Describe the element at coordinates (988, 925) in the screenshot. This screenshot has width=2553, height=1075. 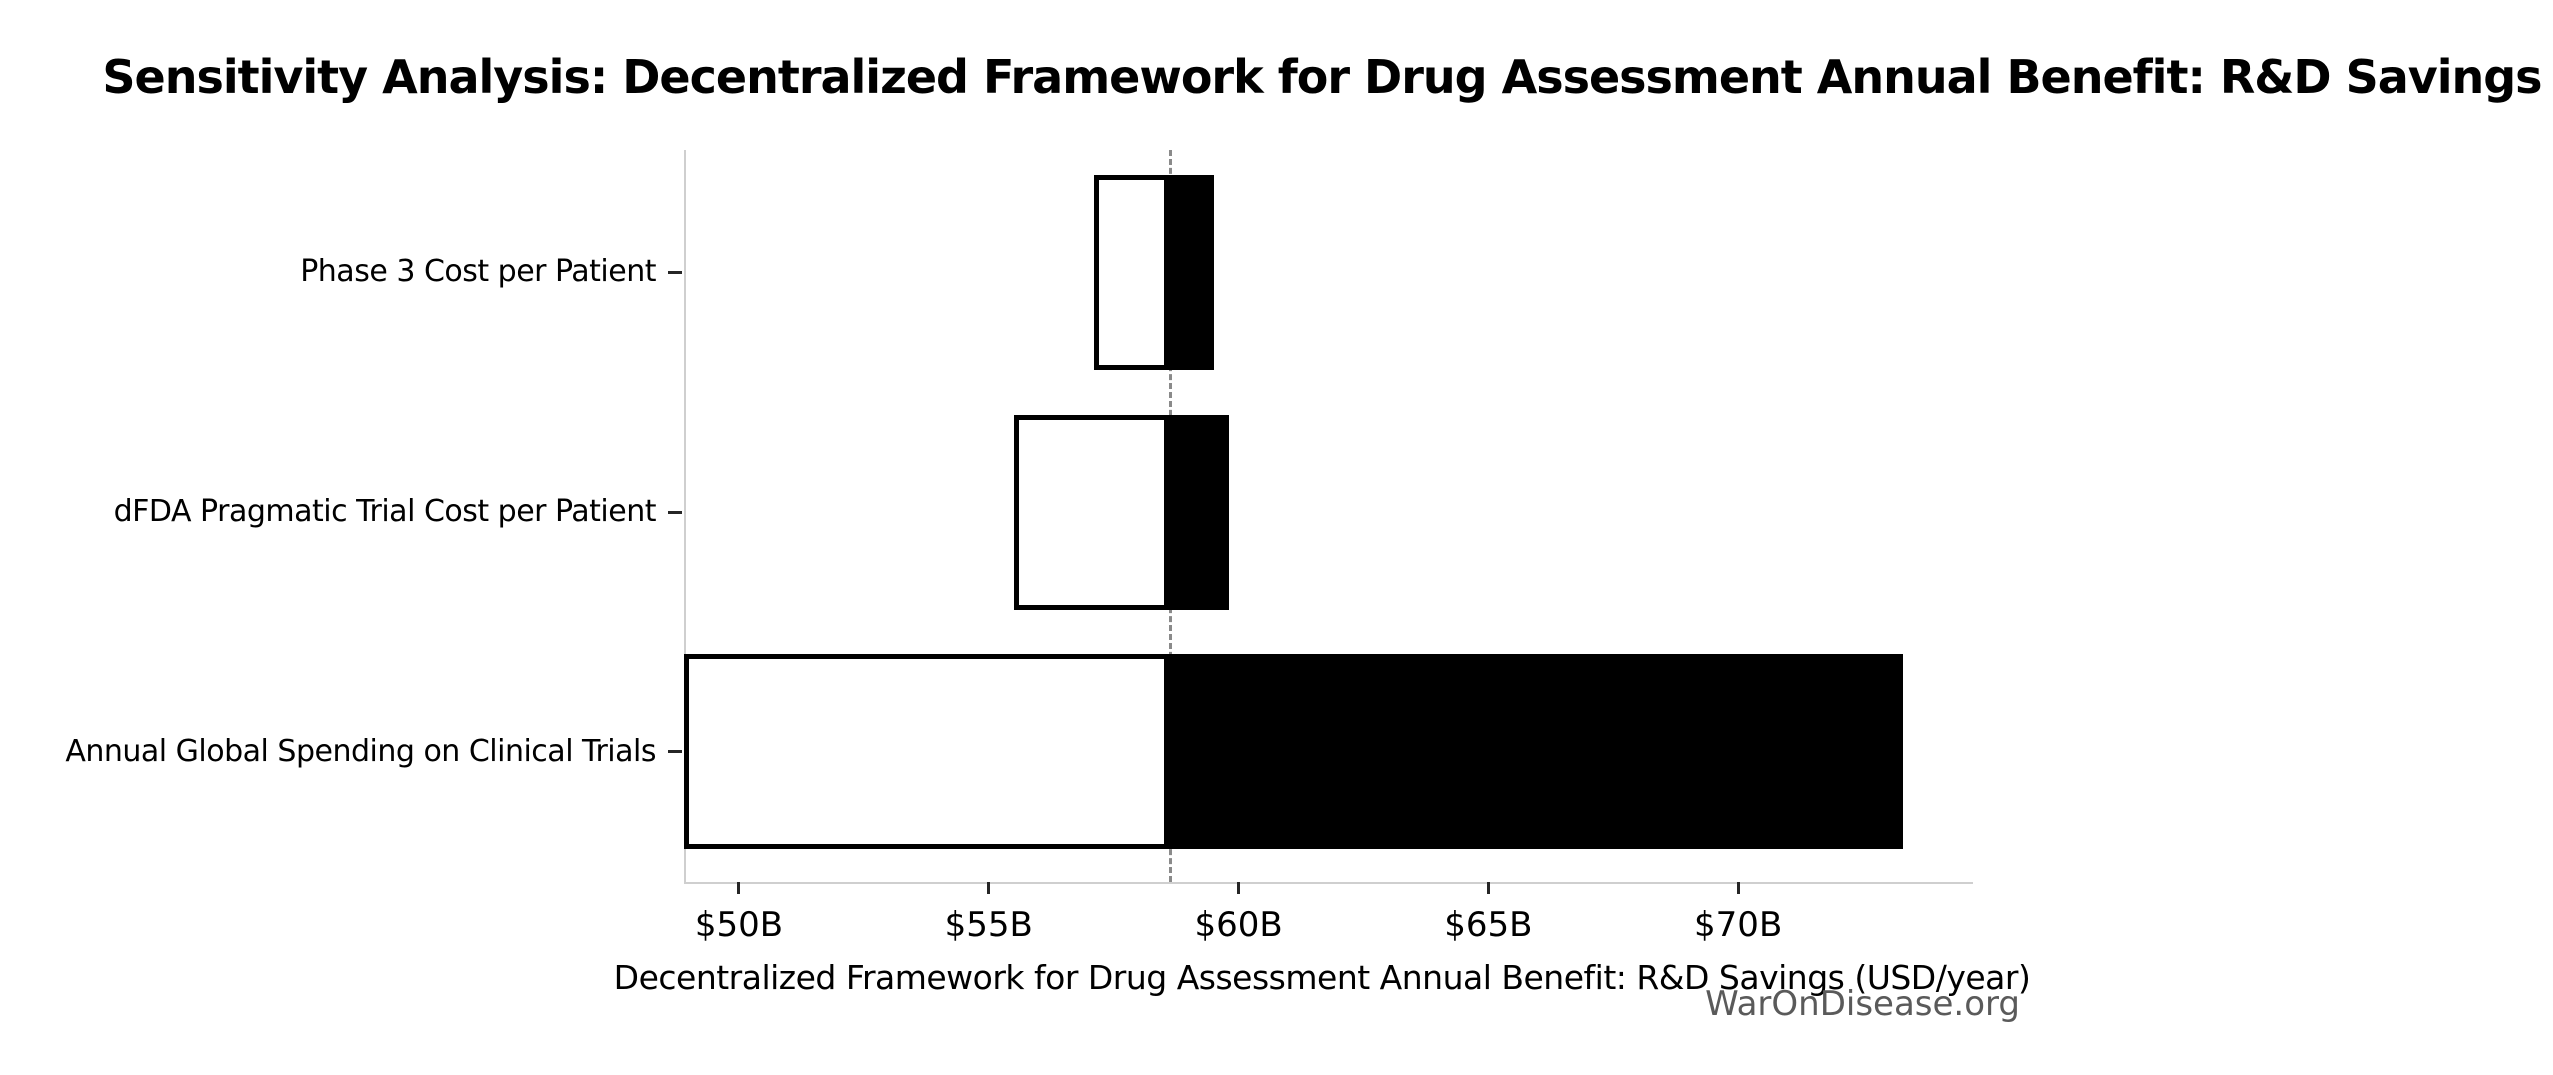
I see `x-tick-label-1: $55B` at that location.